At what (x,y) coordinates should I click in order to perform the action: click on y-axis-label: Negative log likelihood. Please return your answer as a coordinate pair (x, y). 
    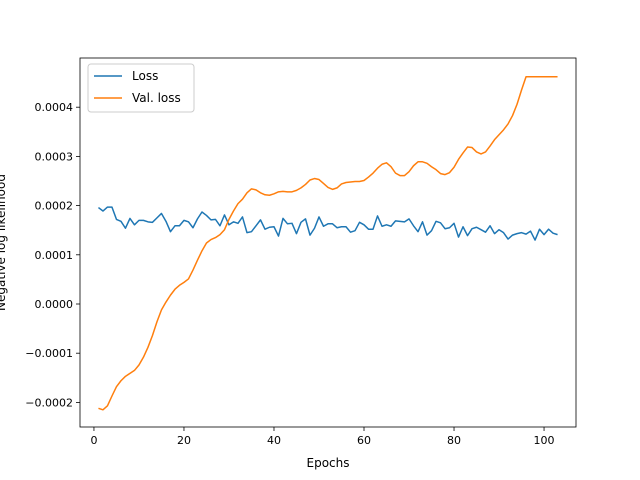
    Looking at the image, I should click on (4, 242).